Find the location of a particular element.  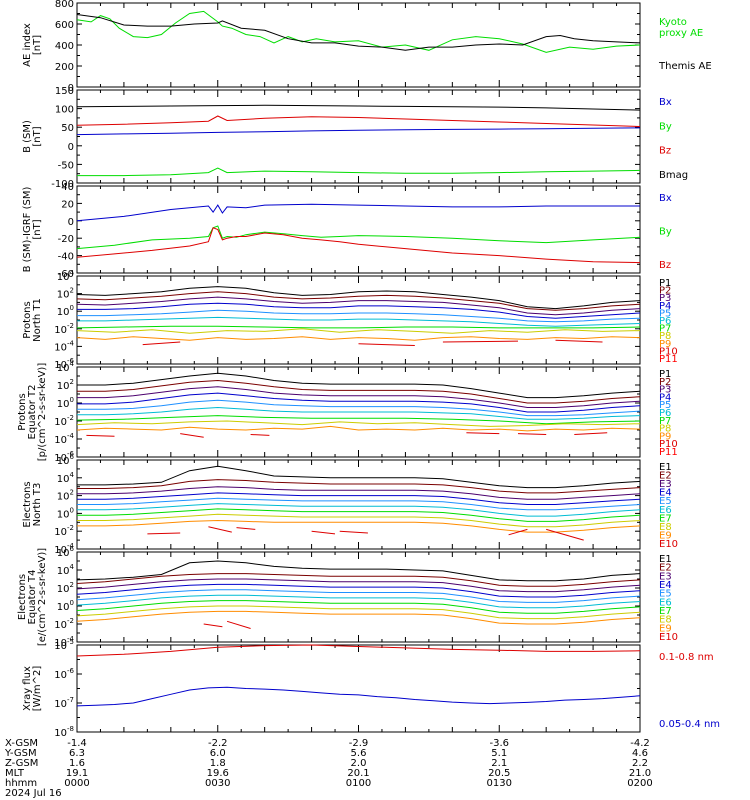

legend-e2: E2 is located at coordinates (665, 476).